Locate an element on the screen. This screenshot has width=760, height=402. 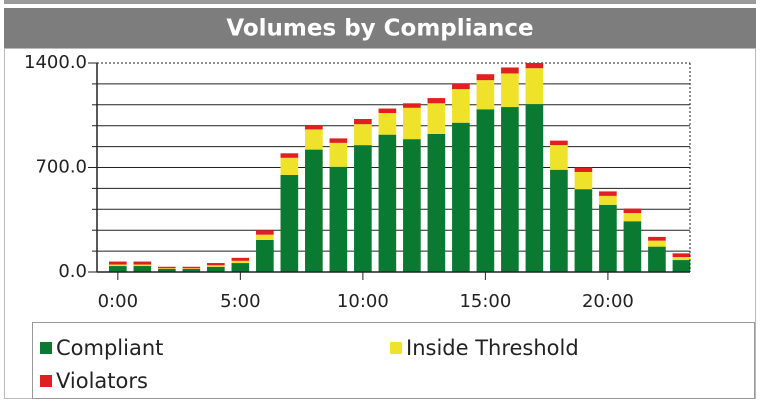
top-band is located at coordinates (380, 2).